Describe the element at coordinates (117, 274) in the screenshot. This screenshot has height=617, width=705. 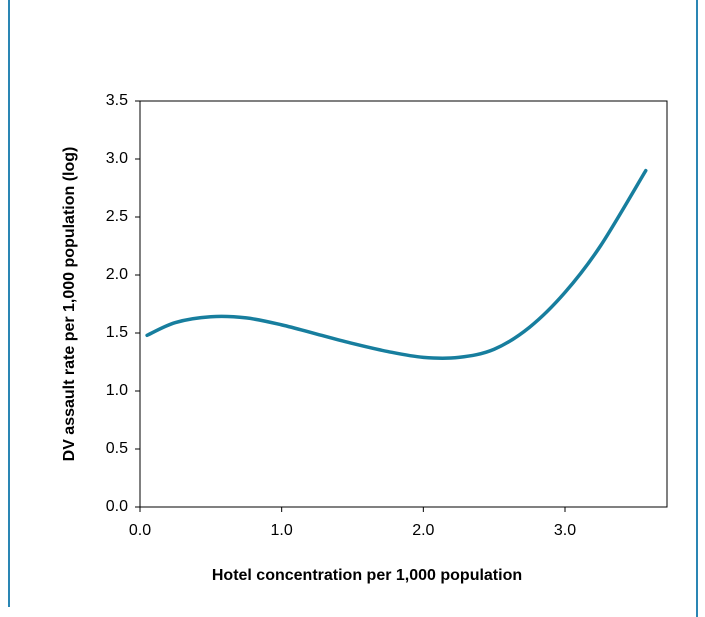
I see `y-tick-label: 2.0` at that location.